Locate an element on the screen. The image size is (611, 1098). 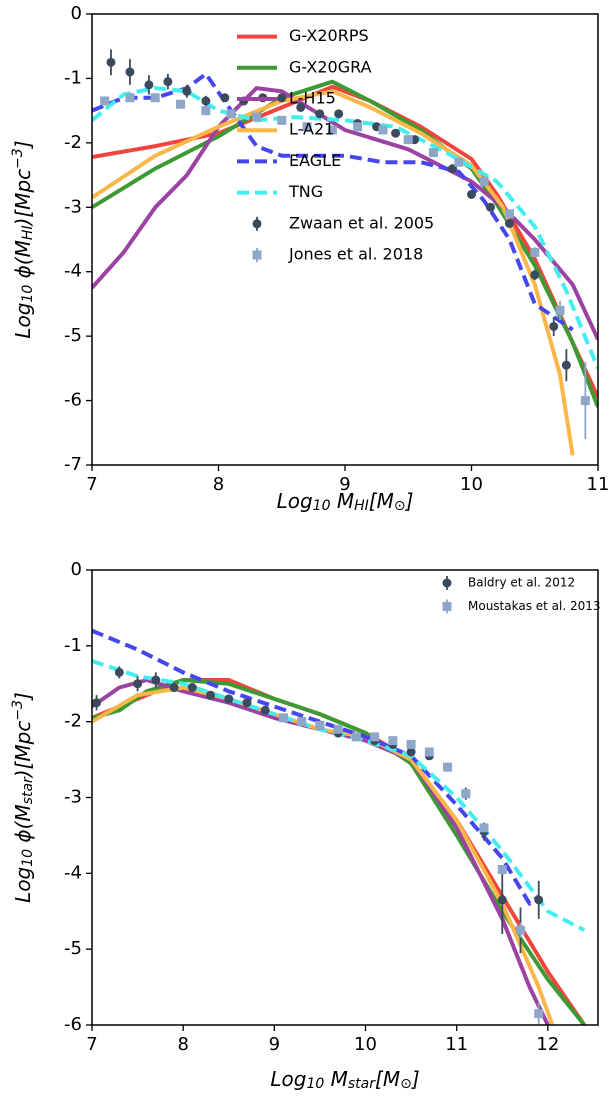
legend: Baldry et al. 2012 Moustakas et al. 2013 is located at coordinates (521, 595).